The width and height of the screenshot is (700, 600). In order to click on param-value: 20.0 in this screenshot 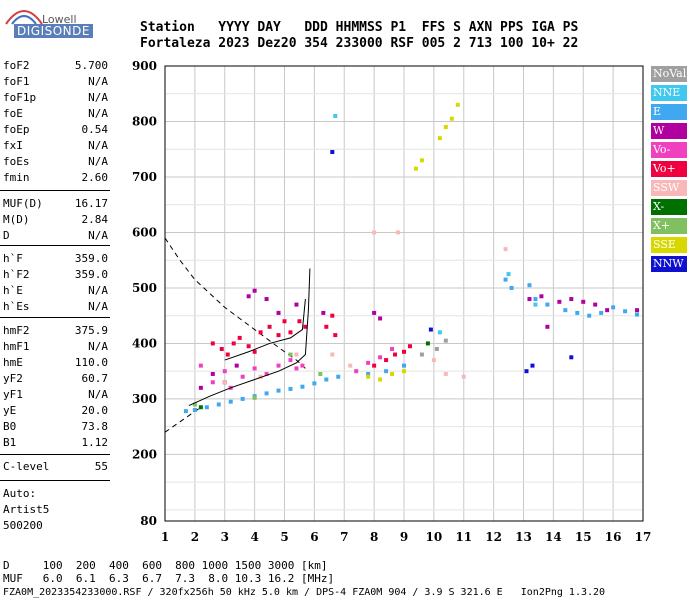, I will do `click(95, 410)`.